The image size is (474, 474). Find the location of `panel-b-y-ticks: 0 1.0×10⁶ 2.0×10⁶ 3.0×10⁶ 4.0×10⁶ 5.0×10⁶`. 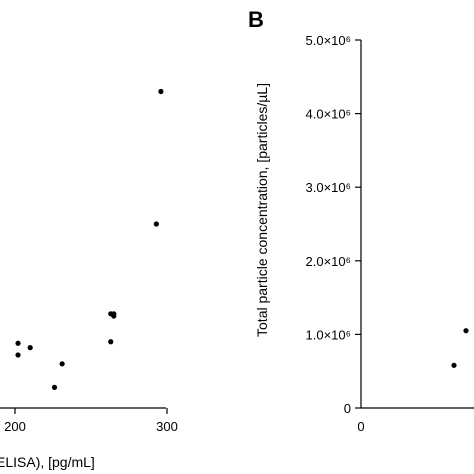

panel-b-y-ticks: 0 1.0×10⁶ 2.0×10⁶ 3.0×10⁶ 4.0×10⁶ 5.0×10⁶ is located at coordinates (333, 224).